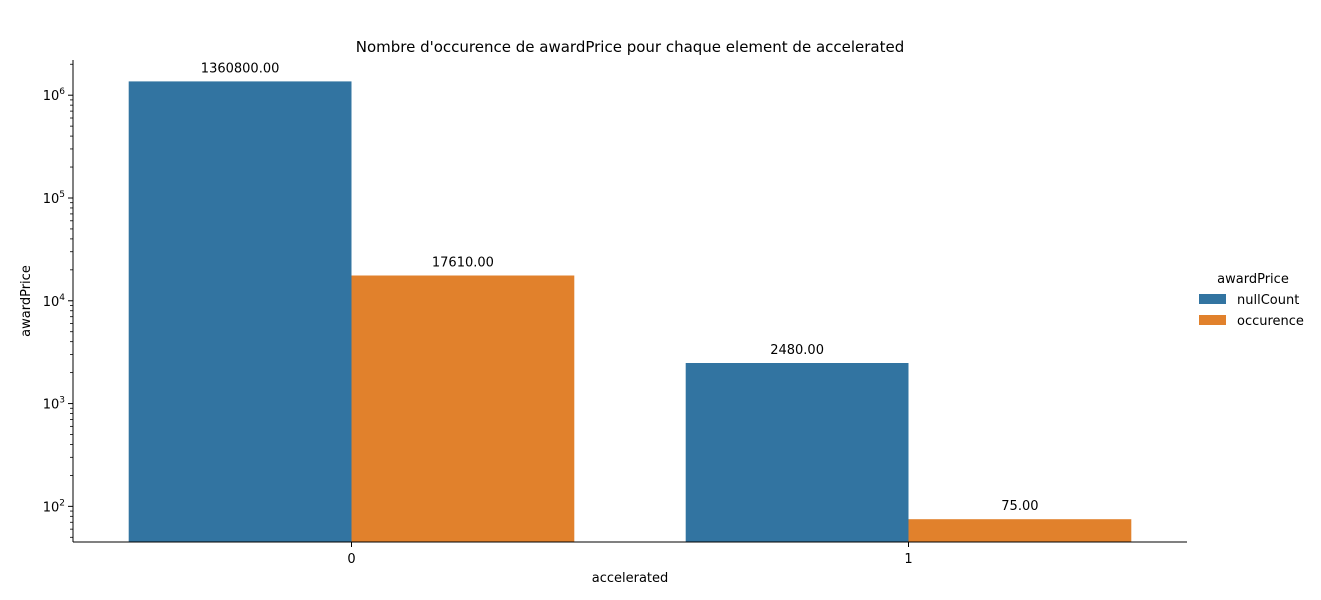  What do you see at coordinates (26, 301) in the screenshot?
I see `y-axis-label: awardPrice` at bounding box center [26, 301].